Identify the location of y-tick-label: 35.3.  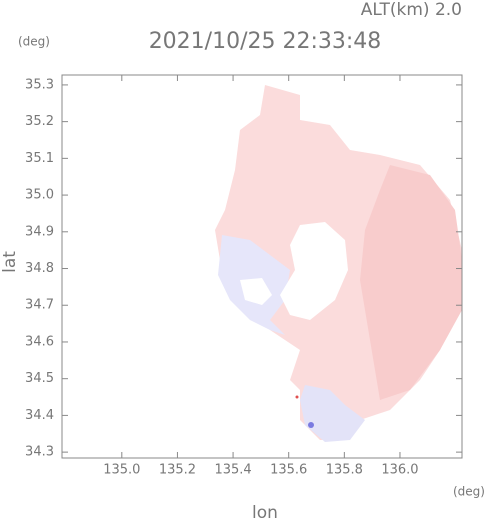
(39, 84).